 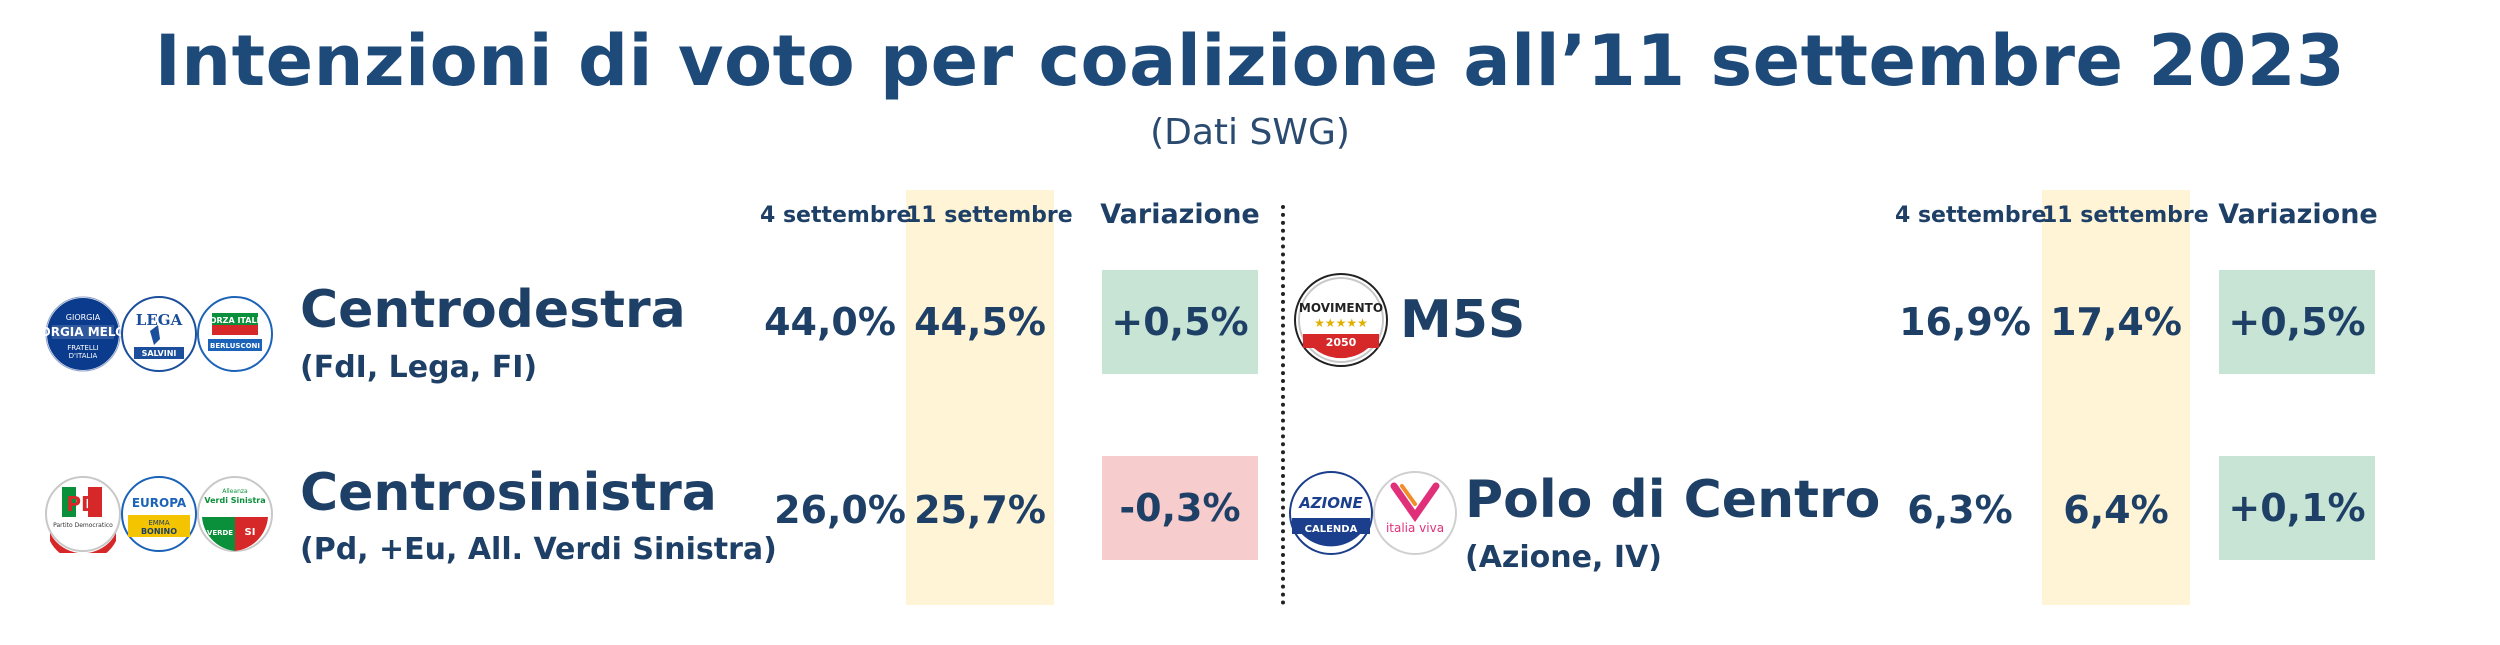 What do you see at coordinates (235, 334) in the screenshot?
I see `forza-italia-logo-icon: FORZA ITALIA BERLUSCONI` at bounding box center [235, 334].